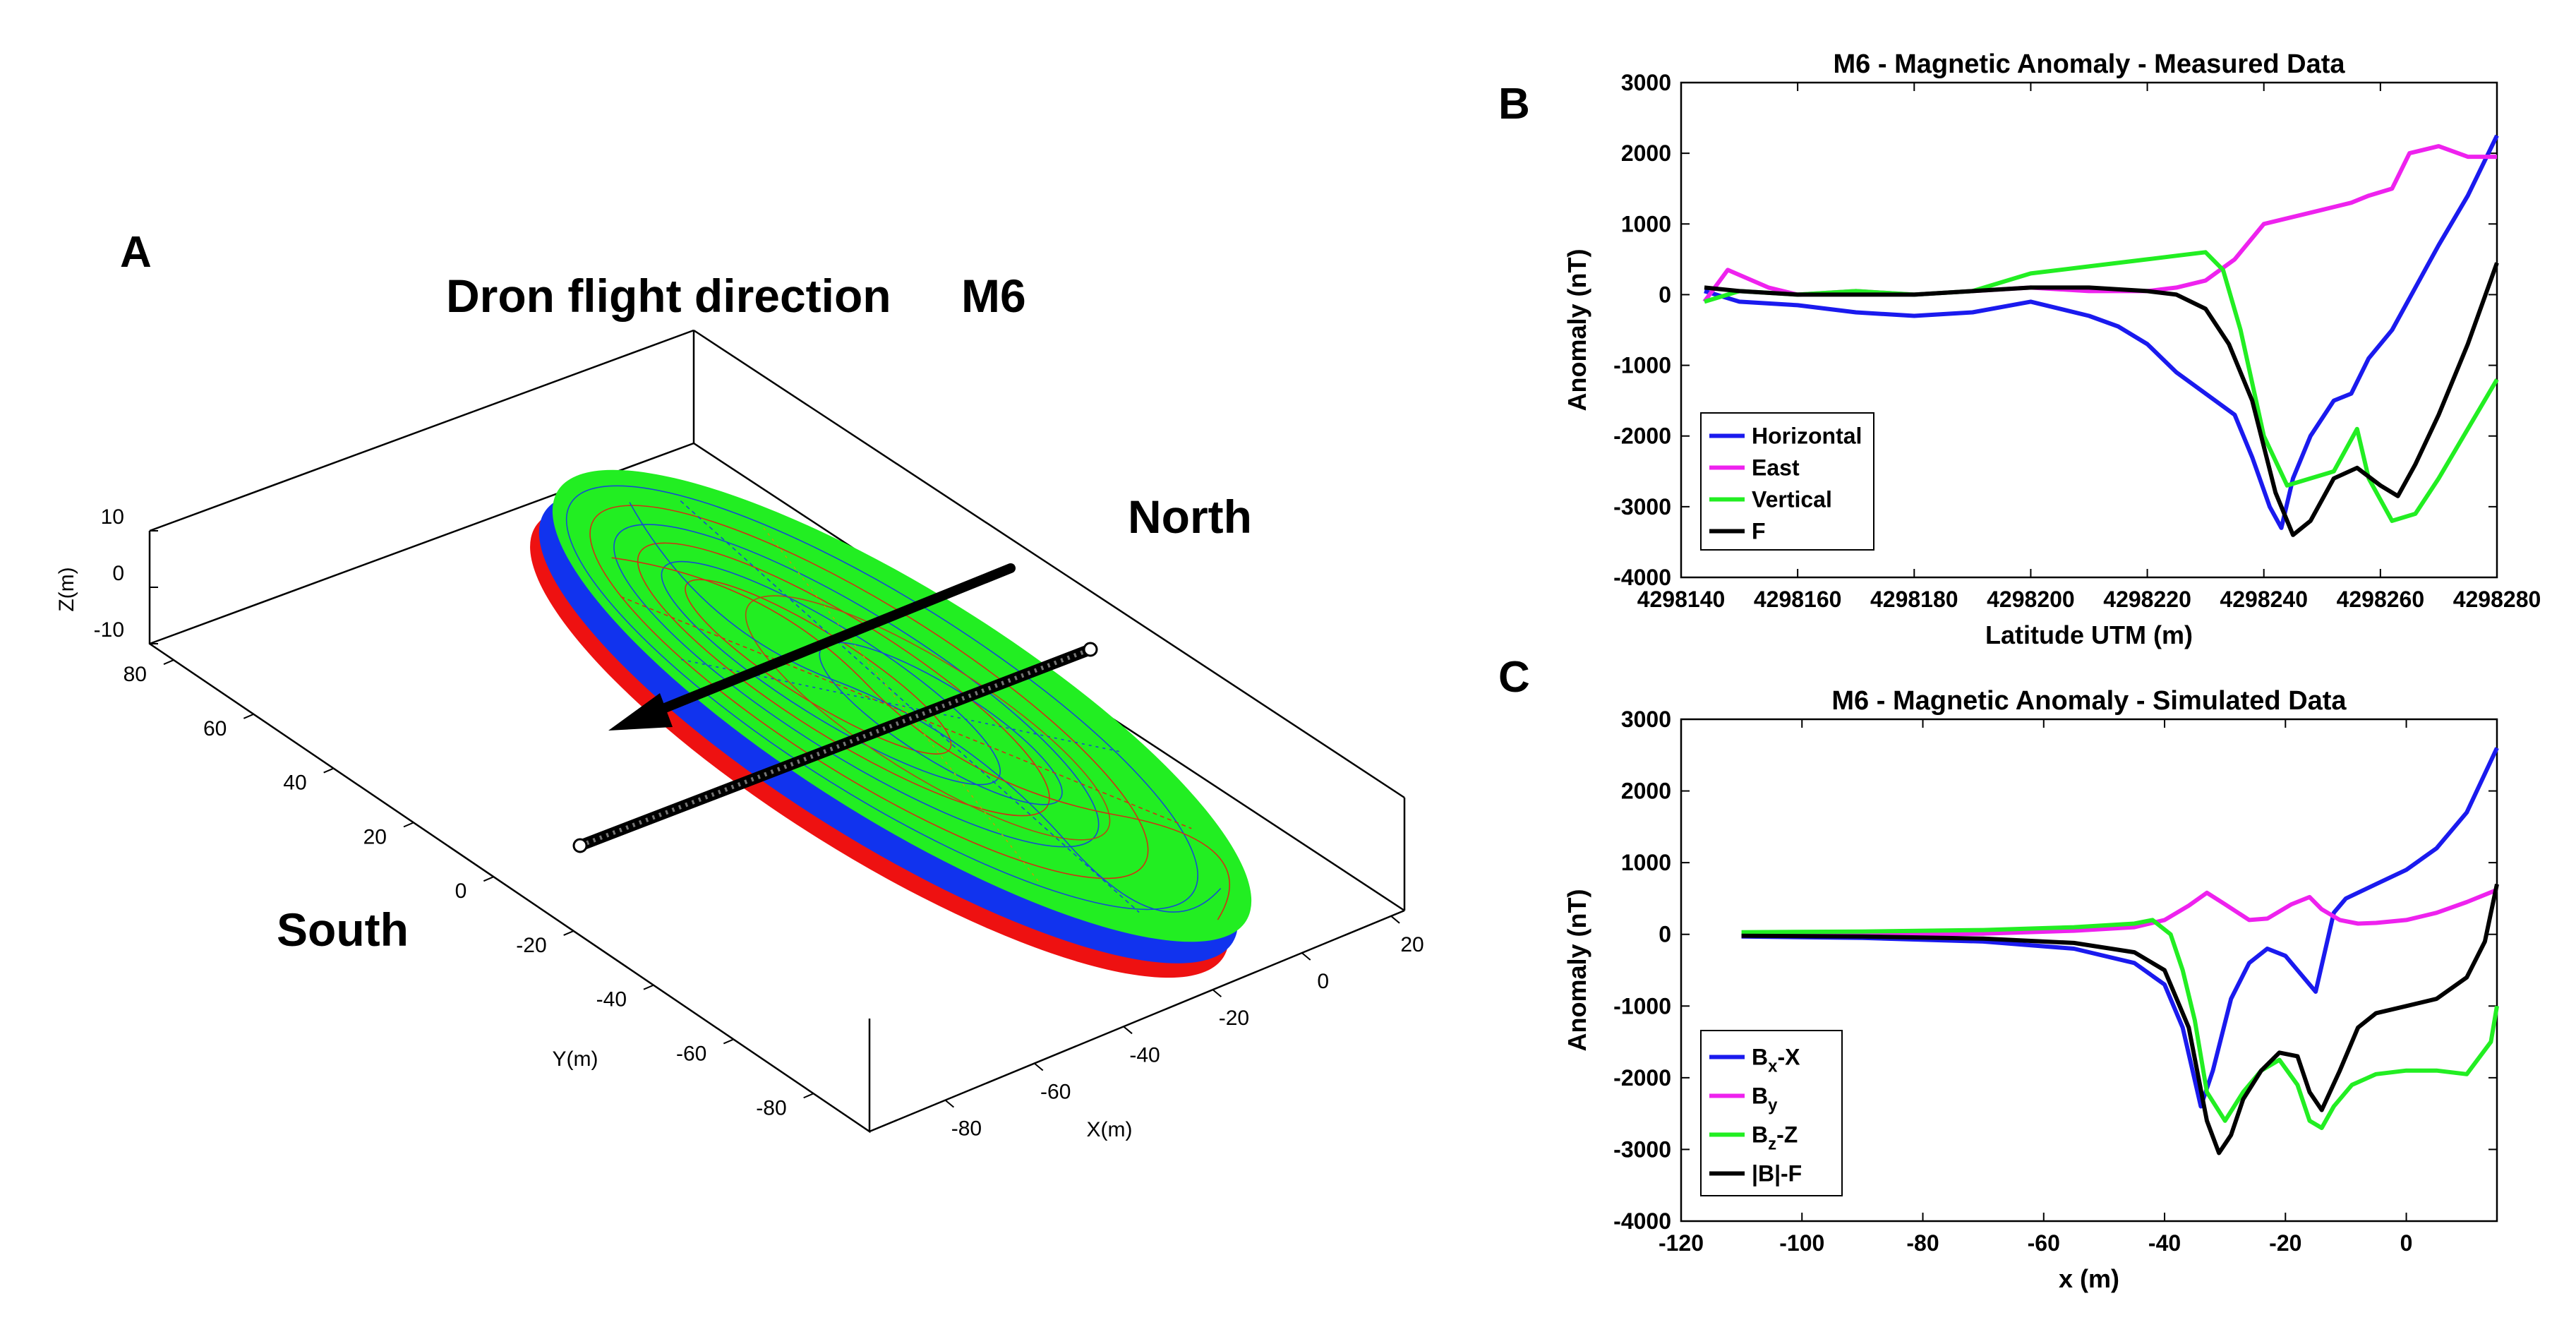 The width and height of the screenshot is (2576, 1327). Describe the element at coordinates (135, 674) in the screenshot. I see `y-tick-label: 80` at that location.